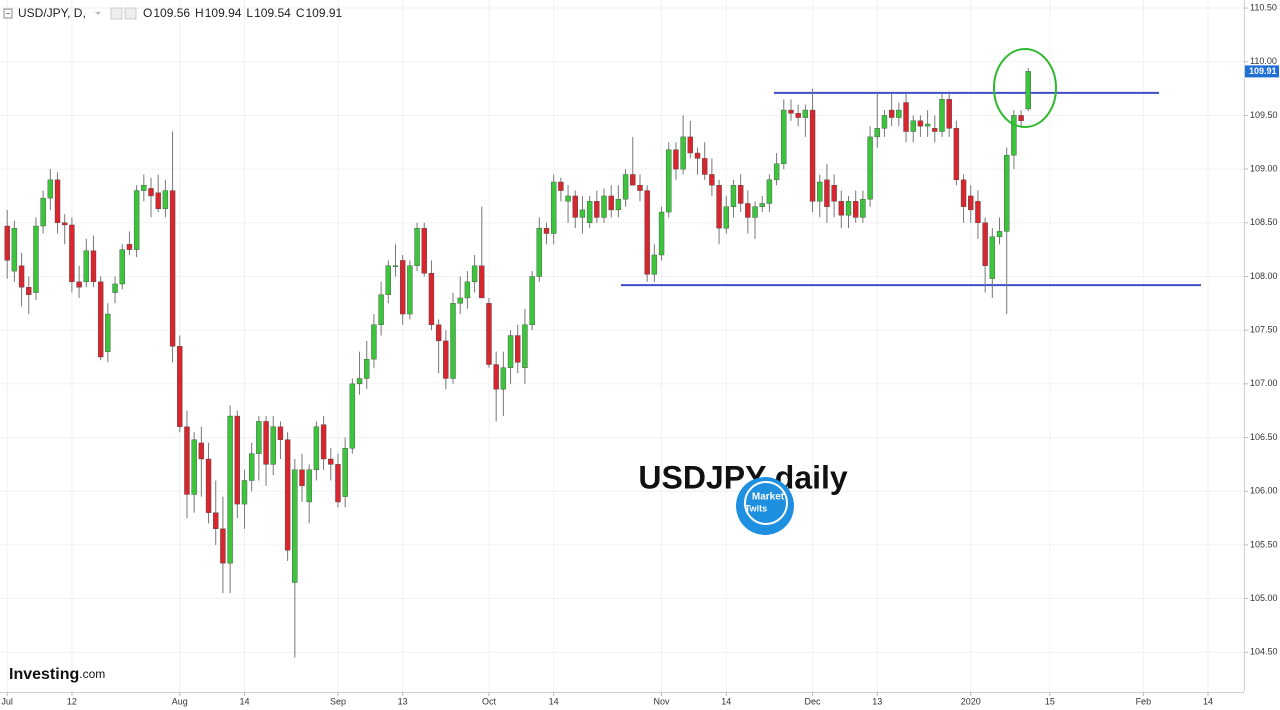 The image size is (1280, 710). What do you see at coordinates (323, 13) in the screenshot?
I see `header-value: 109.91` at bounding box center [323, 13].